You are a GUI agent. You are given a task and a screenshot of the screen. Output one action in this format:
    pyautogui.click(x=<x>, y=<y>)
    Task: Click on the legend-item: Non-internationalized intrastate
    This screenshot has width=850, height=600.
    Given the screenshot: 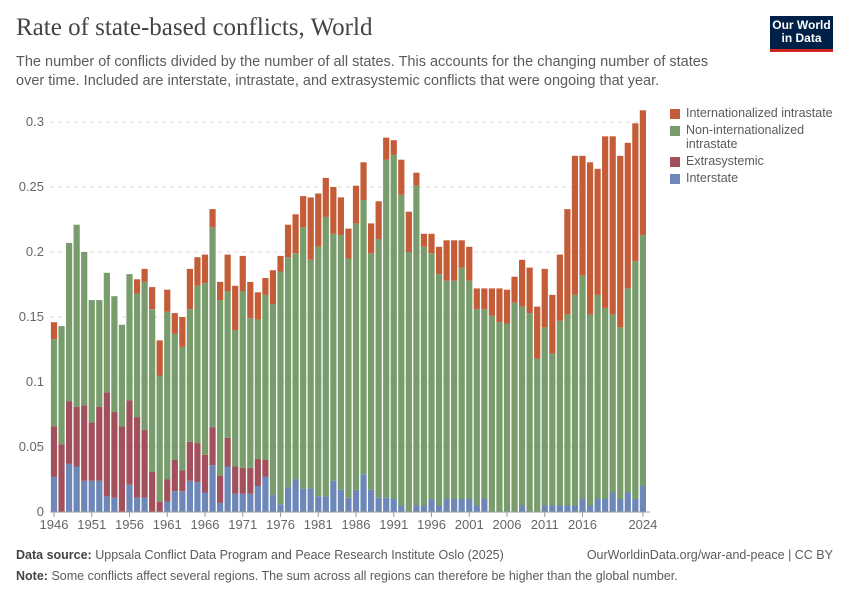 What is the action you would take?
    pyautogui.click(x=760, y=137)
    